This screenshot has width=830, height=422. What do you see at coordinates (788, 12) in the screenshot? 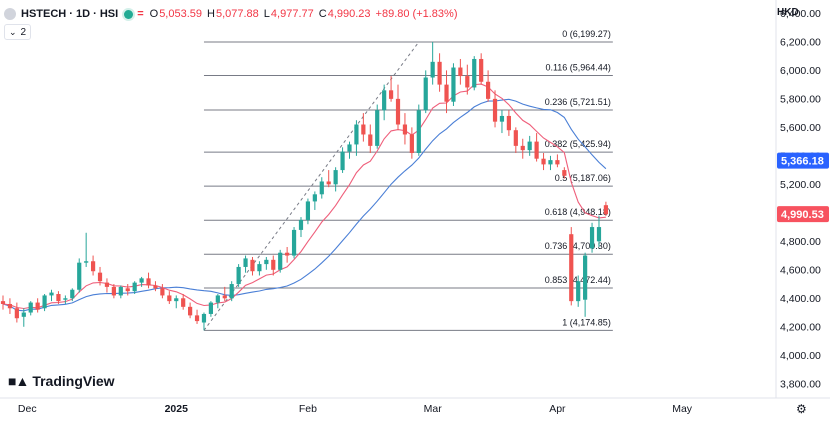
I see `currency-label: HKD` at bounding box center [788, 12].